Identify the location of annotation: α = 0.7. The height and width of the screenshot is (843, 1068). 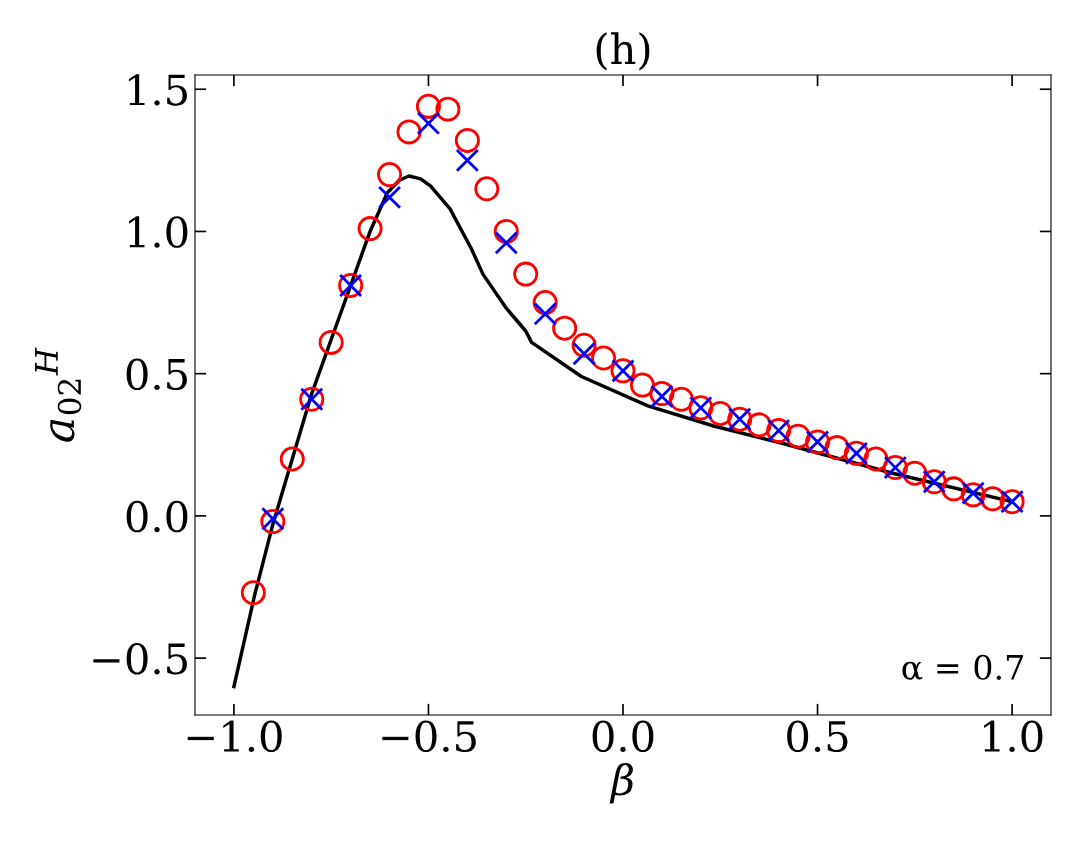
(962, 667).